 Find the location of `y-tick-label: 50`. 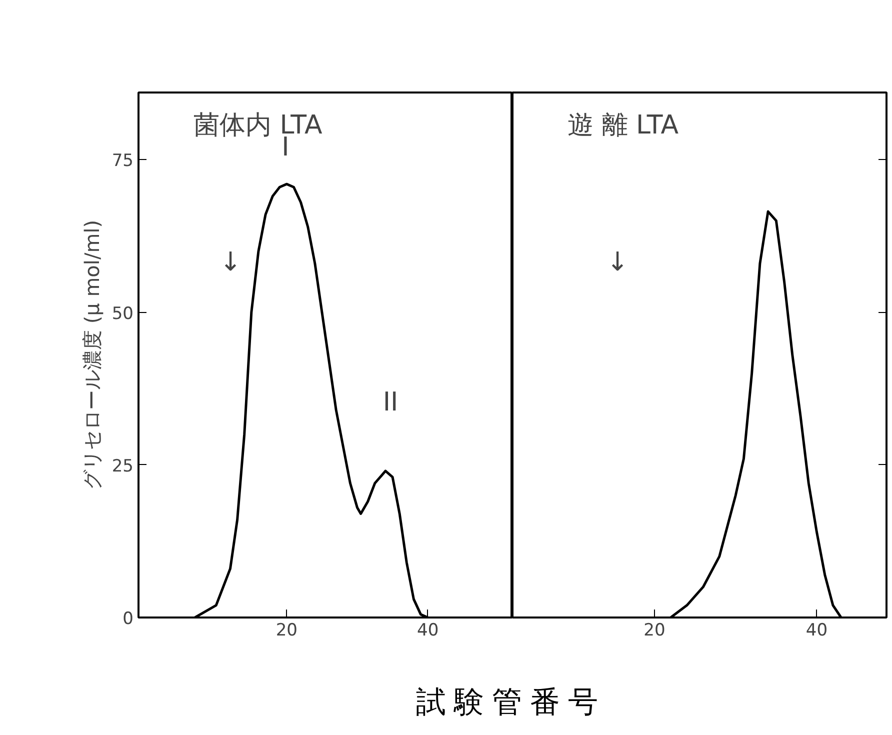

y-tick-label: 50 is located at coordinates (123, 314).